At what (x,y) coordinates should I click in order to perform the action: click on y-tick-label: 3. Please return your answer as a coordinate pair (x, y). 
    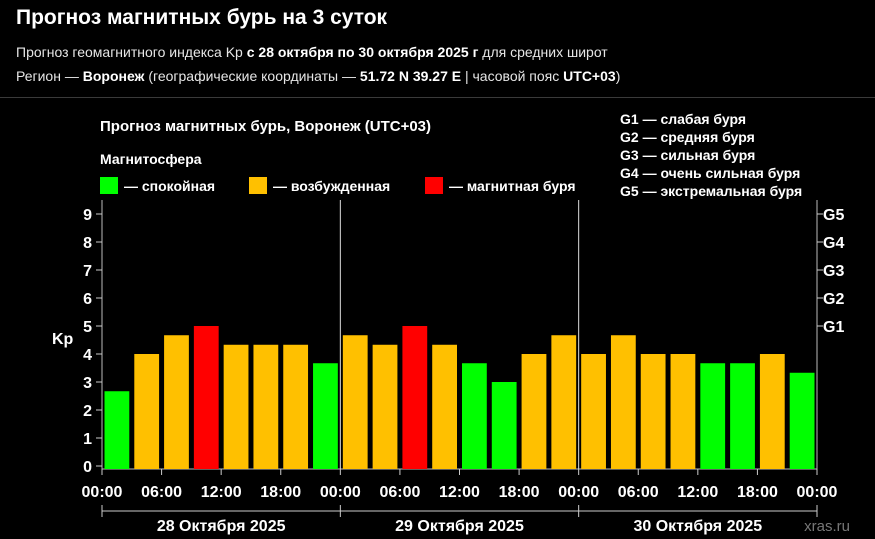
    Looking at the image, I should click on (87, 383).